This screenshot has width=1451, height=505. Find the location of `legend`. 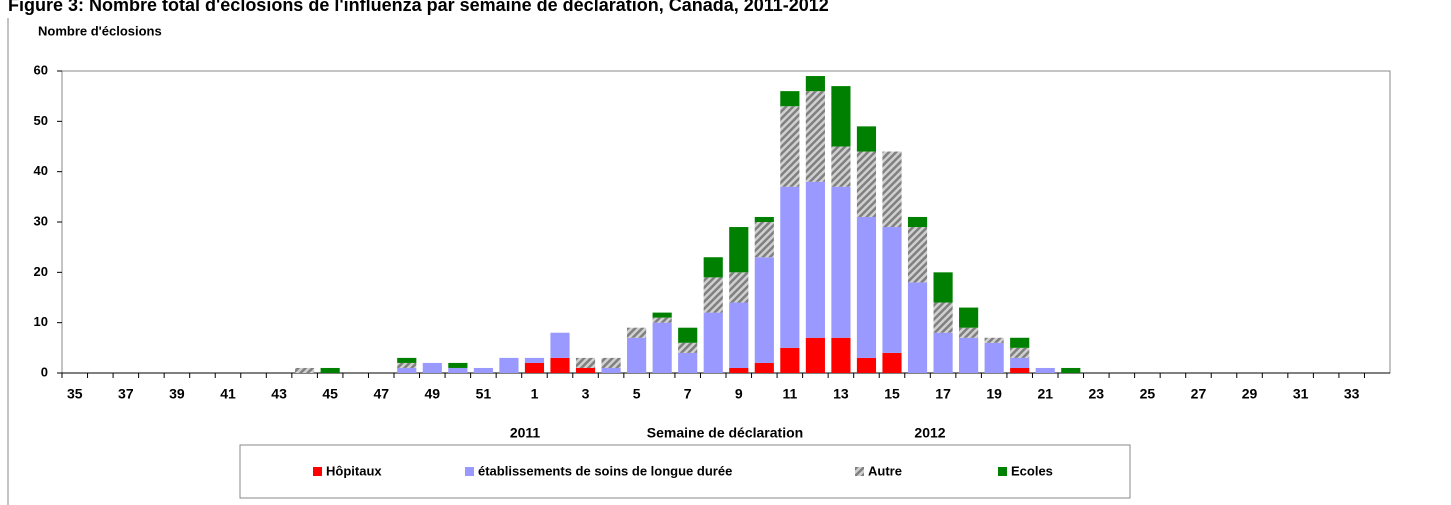

legend is located at coordinates (685, 471).